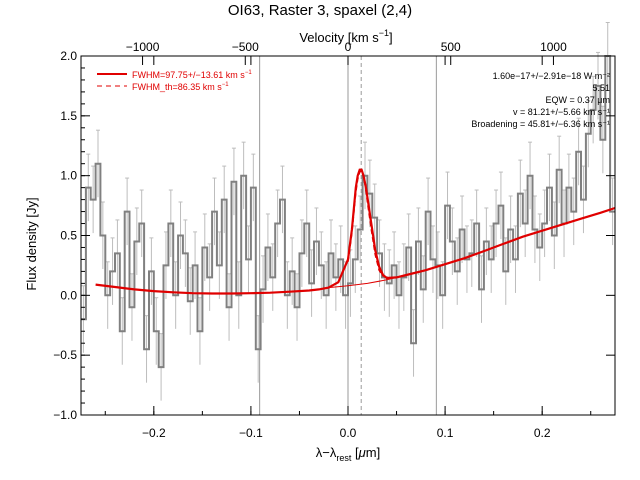  I want to click on chart-title: OI63, Raster 3, spaxel (2,4), so click(320, 10).